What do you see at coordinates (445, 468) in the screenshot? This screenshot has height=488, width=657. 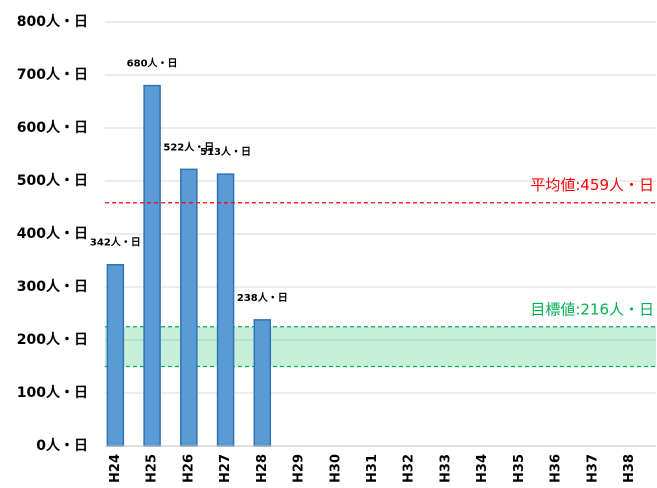 I see `x-tick-label: H33` at bounding box center [445, 468].